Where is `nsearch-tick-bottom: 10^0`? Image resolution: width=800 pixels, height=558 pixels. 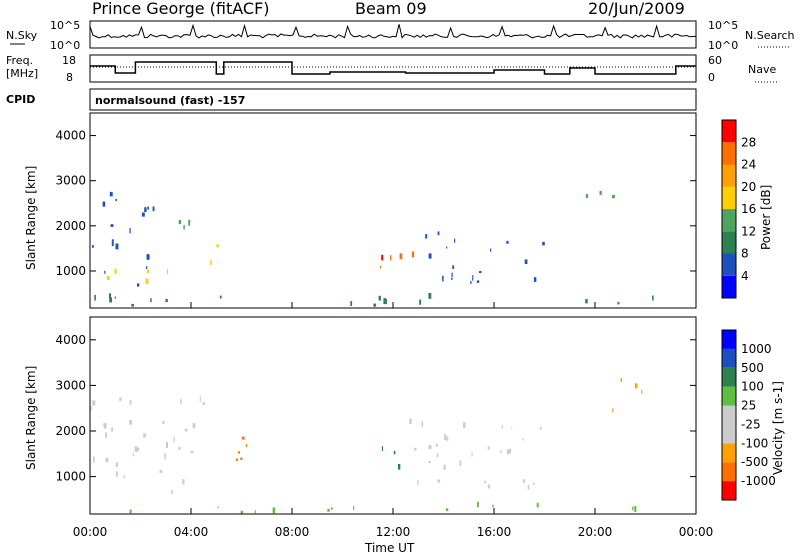 nsearch-tick-bottom: 10^0 is located at coordinates (723, 45).